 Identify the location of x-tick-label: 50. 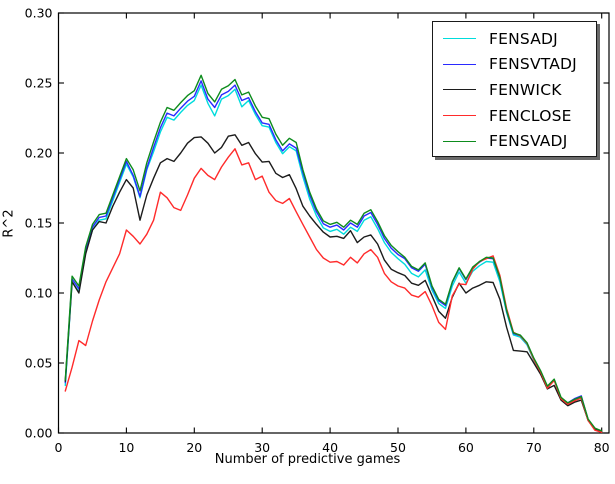
(398, 447).